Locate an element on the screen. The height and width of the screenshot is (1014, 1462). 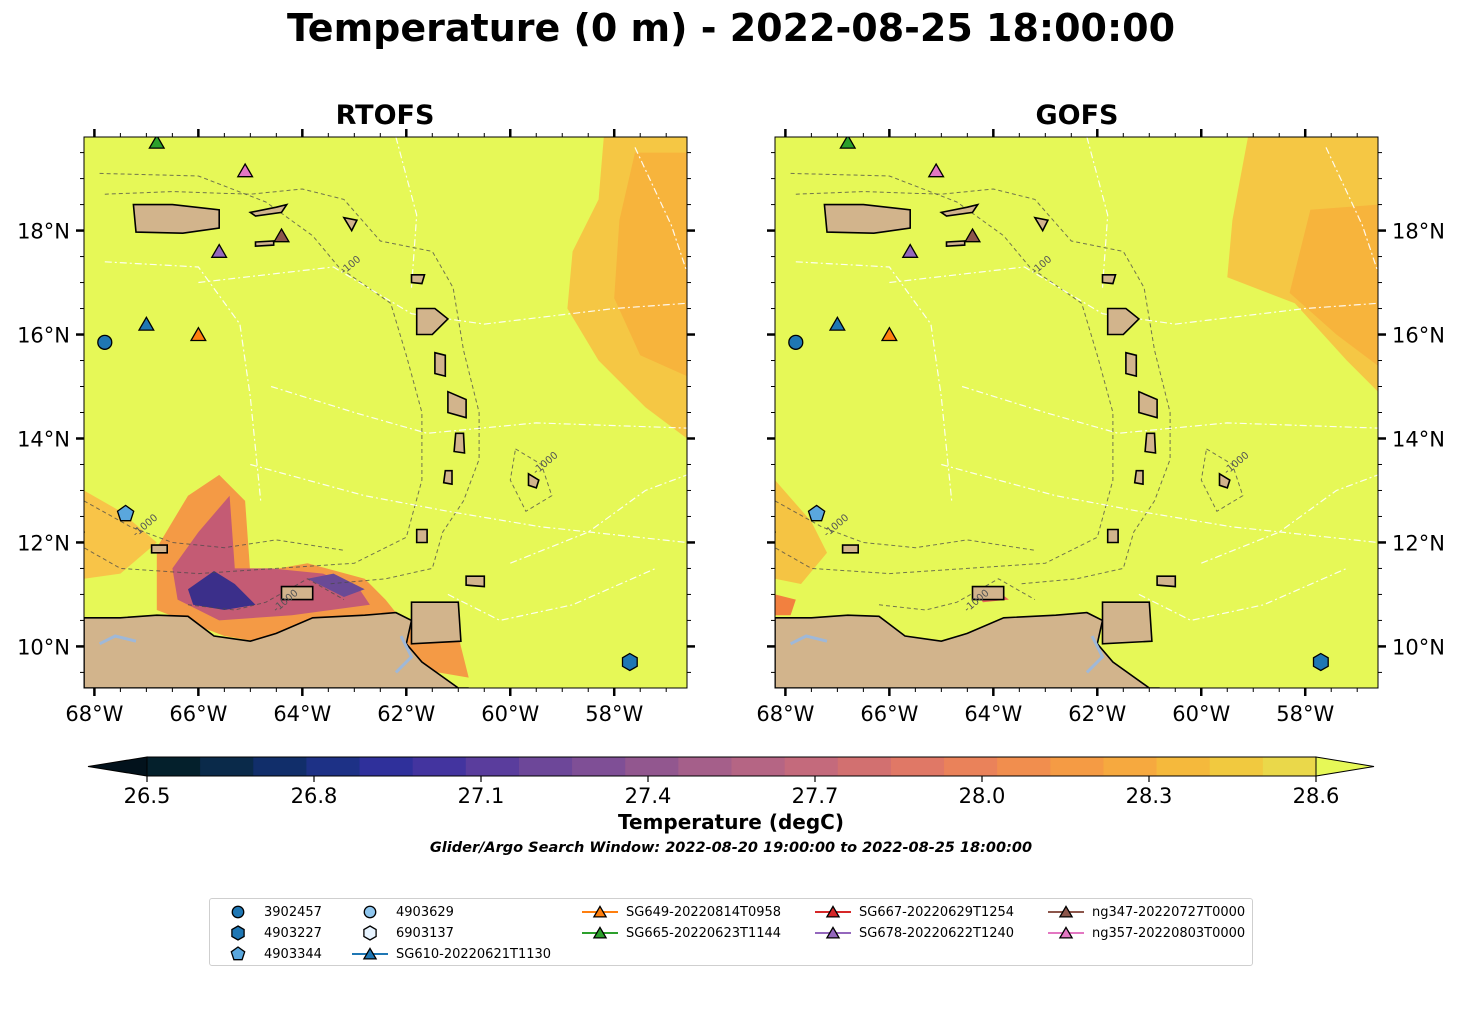
x-tick-label: 58°W is located at coordinates (614, 714).